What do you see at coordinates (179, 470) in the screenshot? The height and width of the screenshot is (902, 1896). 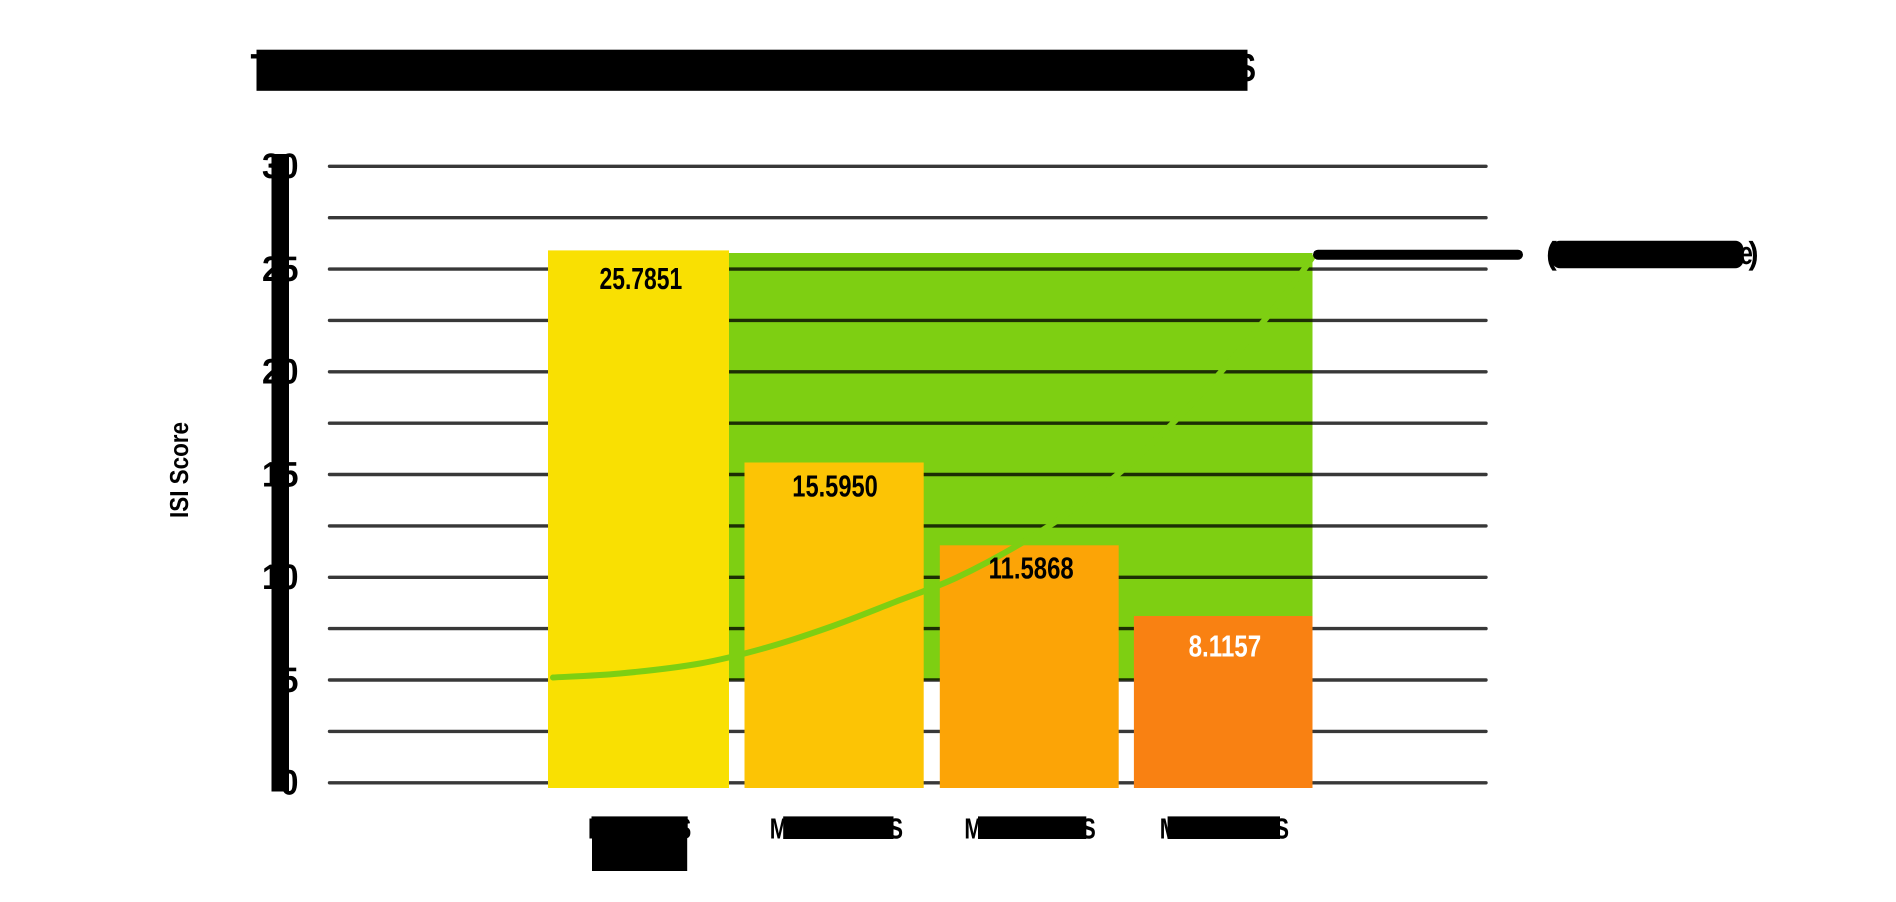 I see `svg-text: ISI Score` at bounding box center [179, 470].